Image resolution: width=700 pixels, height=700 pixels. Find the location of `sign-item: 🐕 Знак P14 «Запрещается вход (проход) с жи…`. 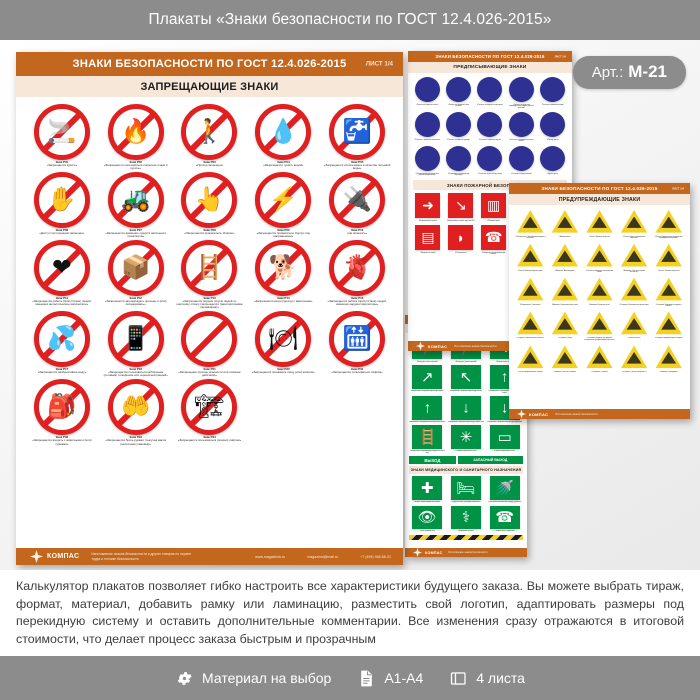

sign-item: 🐕 Знак P14 «Запрещается вход (проход) с жи… is located at coordinates (283, 274).